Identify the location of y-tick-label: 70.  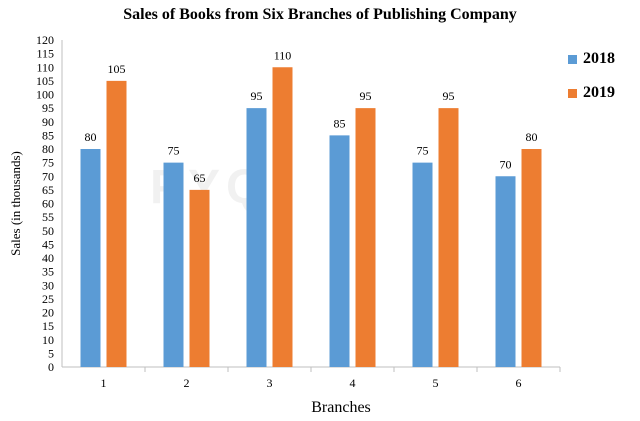
(48, 176).